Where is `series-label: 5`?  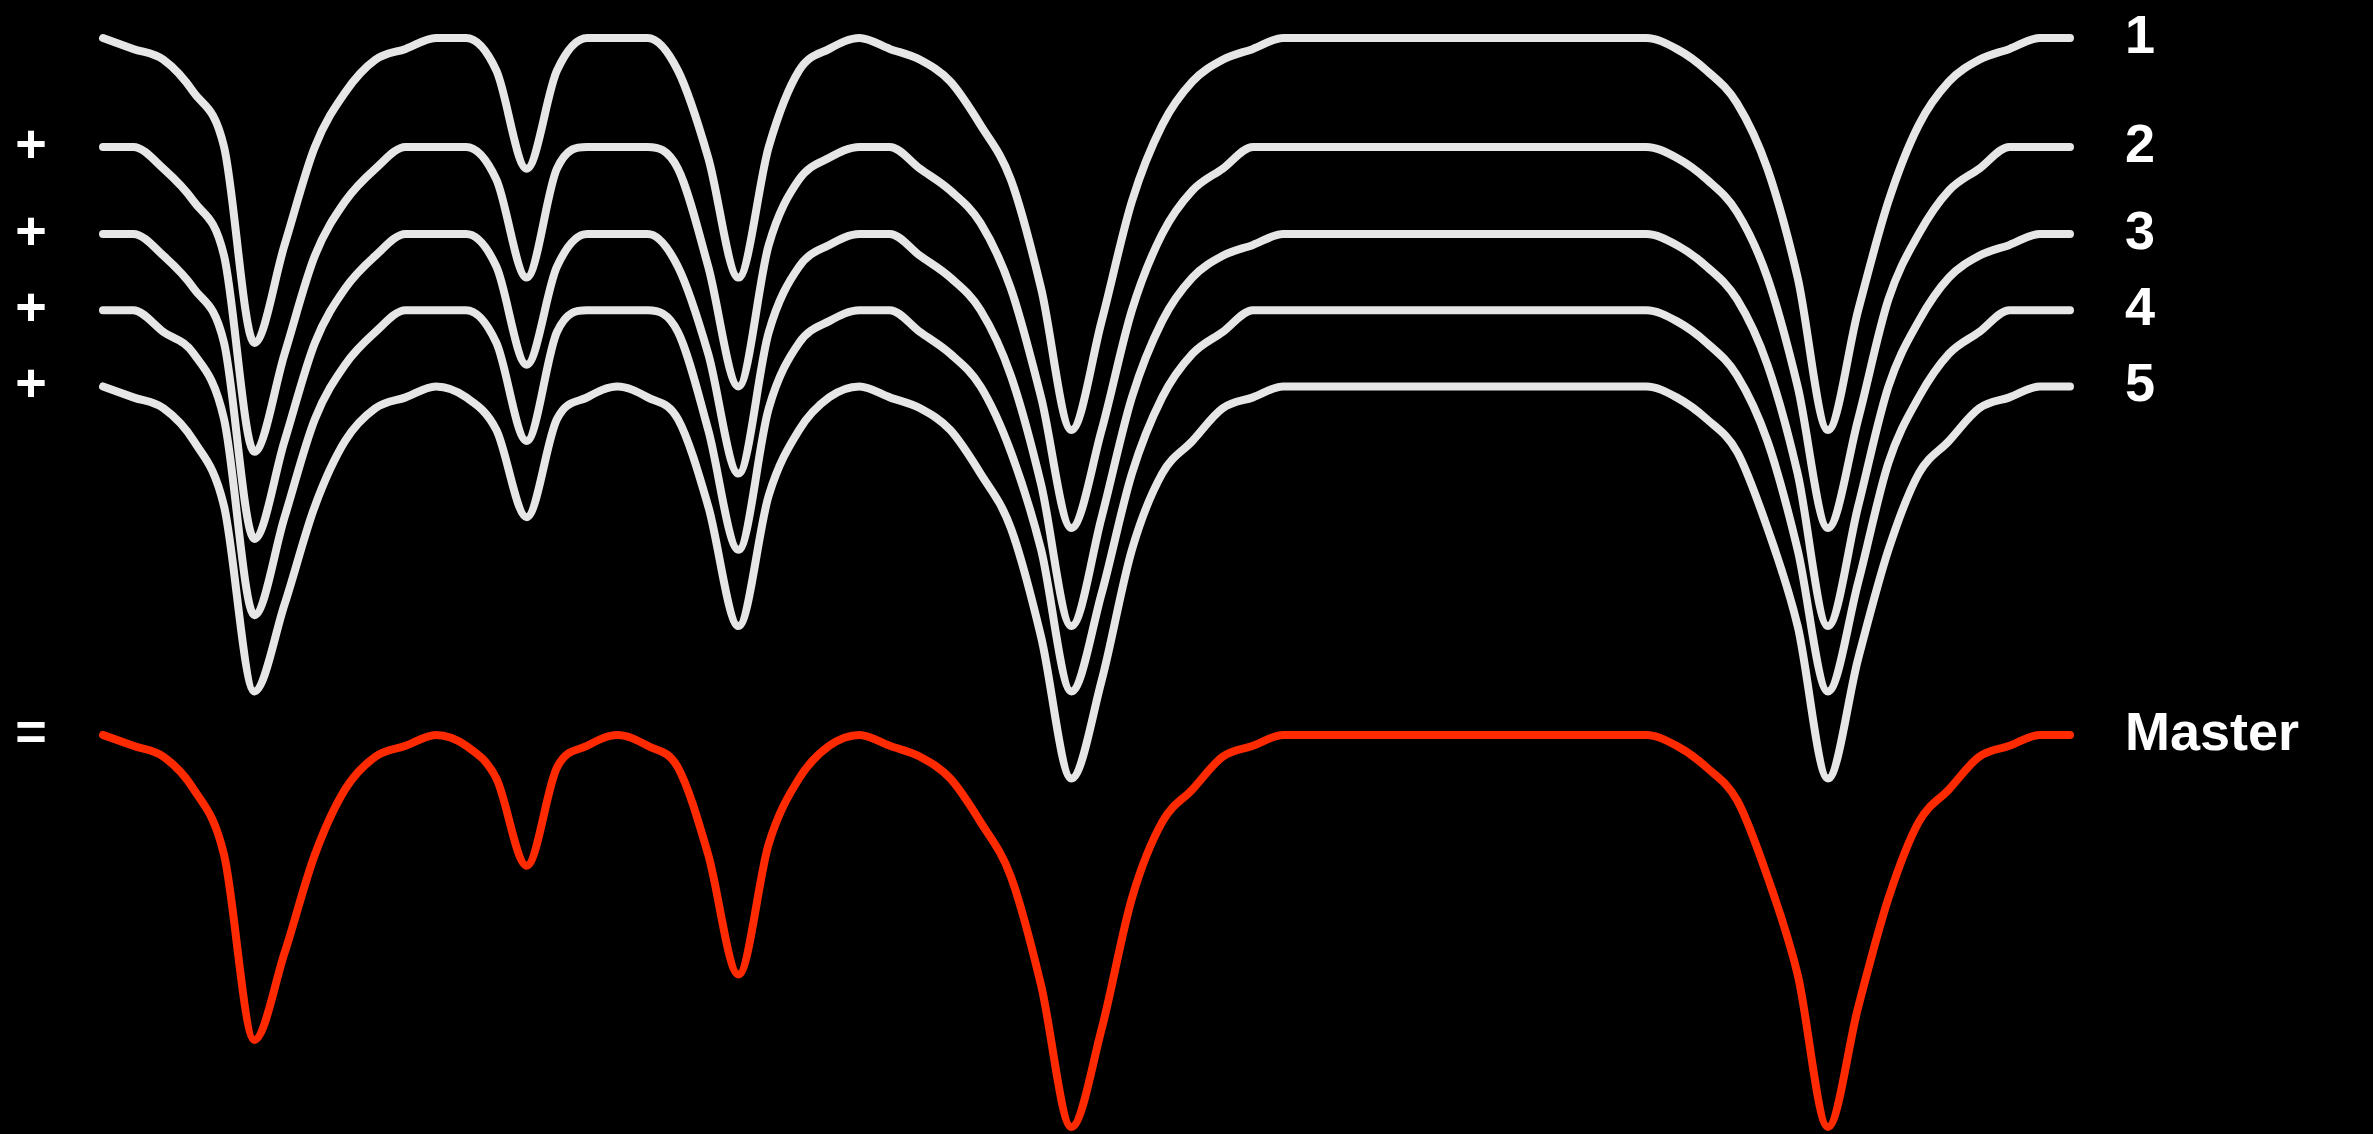 series-label: 5 is located at coordinates (2140, 382).